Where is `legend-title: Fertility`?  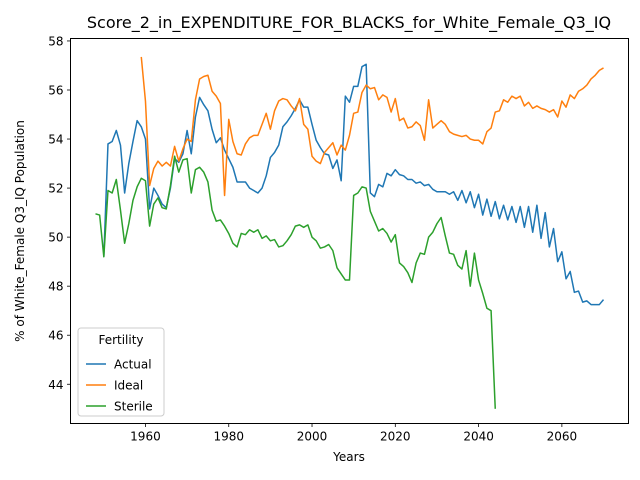 legend-title: Fertility is located at coordinates (120, 340).